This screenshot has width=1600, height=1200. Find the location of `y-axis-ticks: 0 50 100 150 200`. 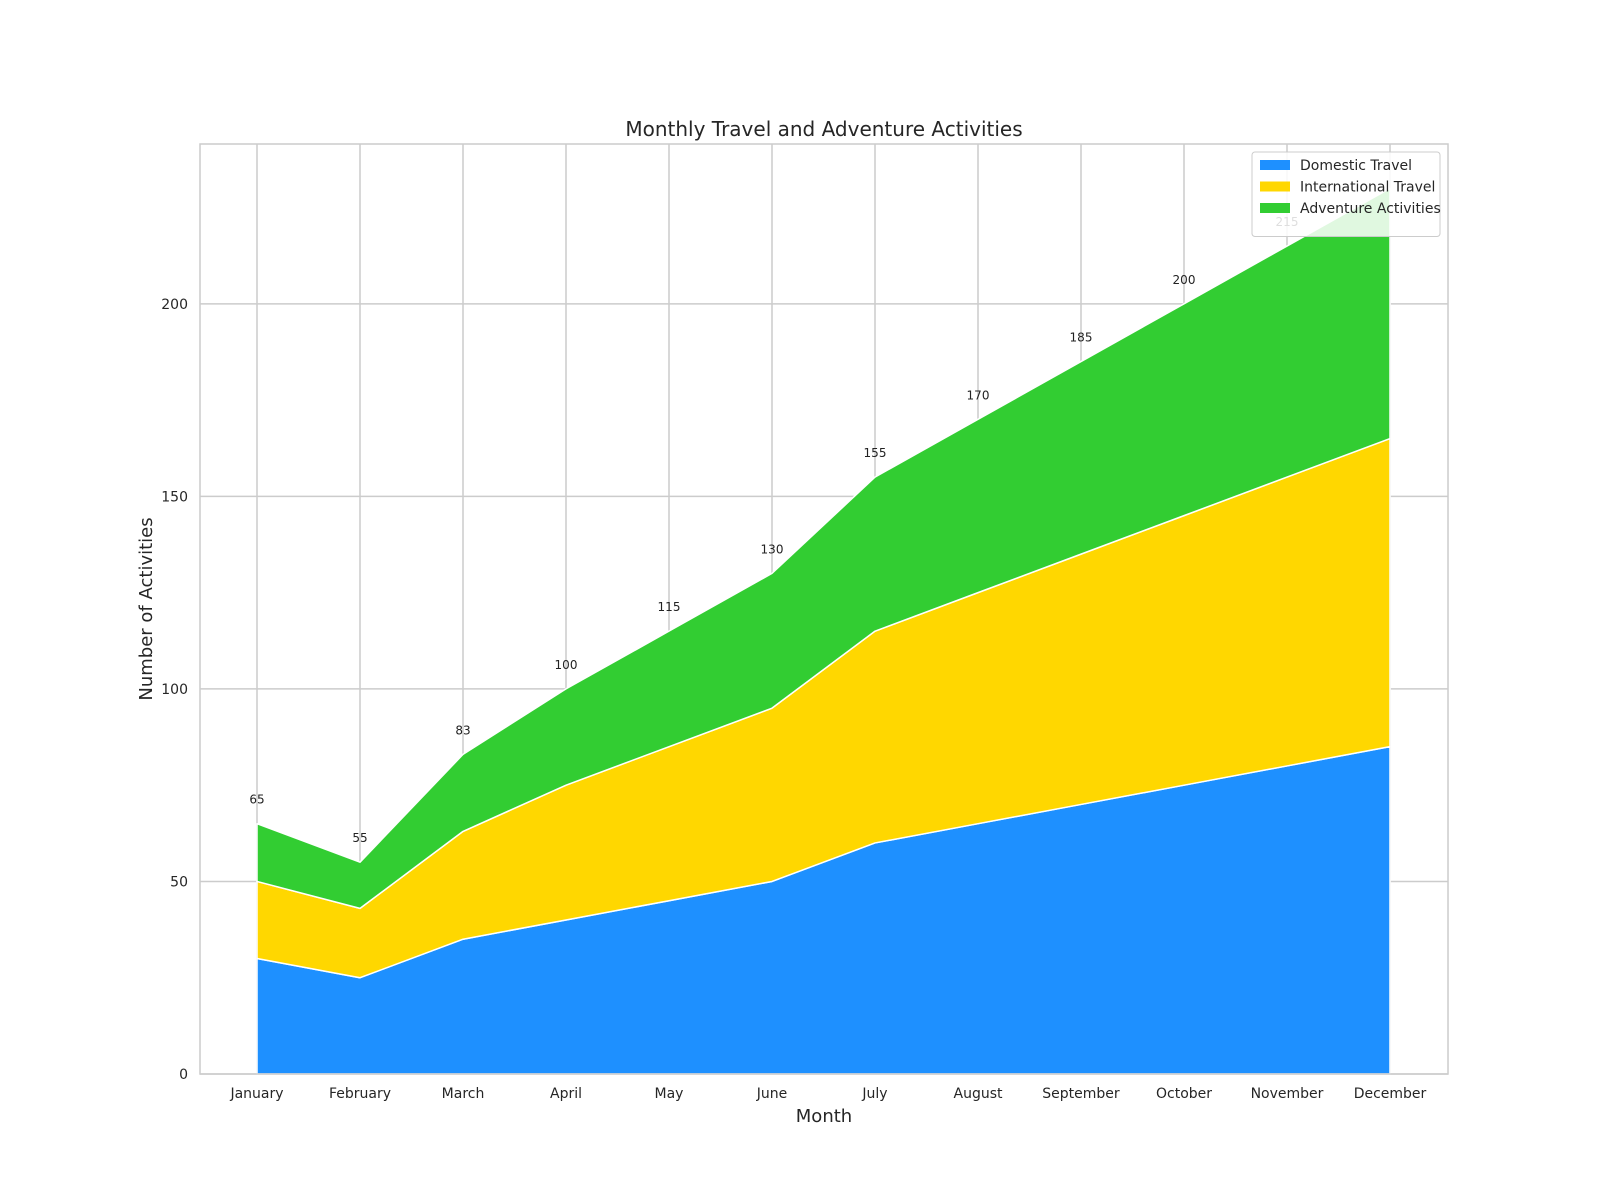

y-axis-ticks: 0 50 100 150 200 is located at coordinates (174, 690).